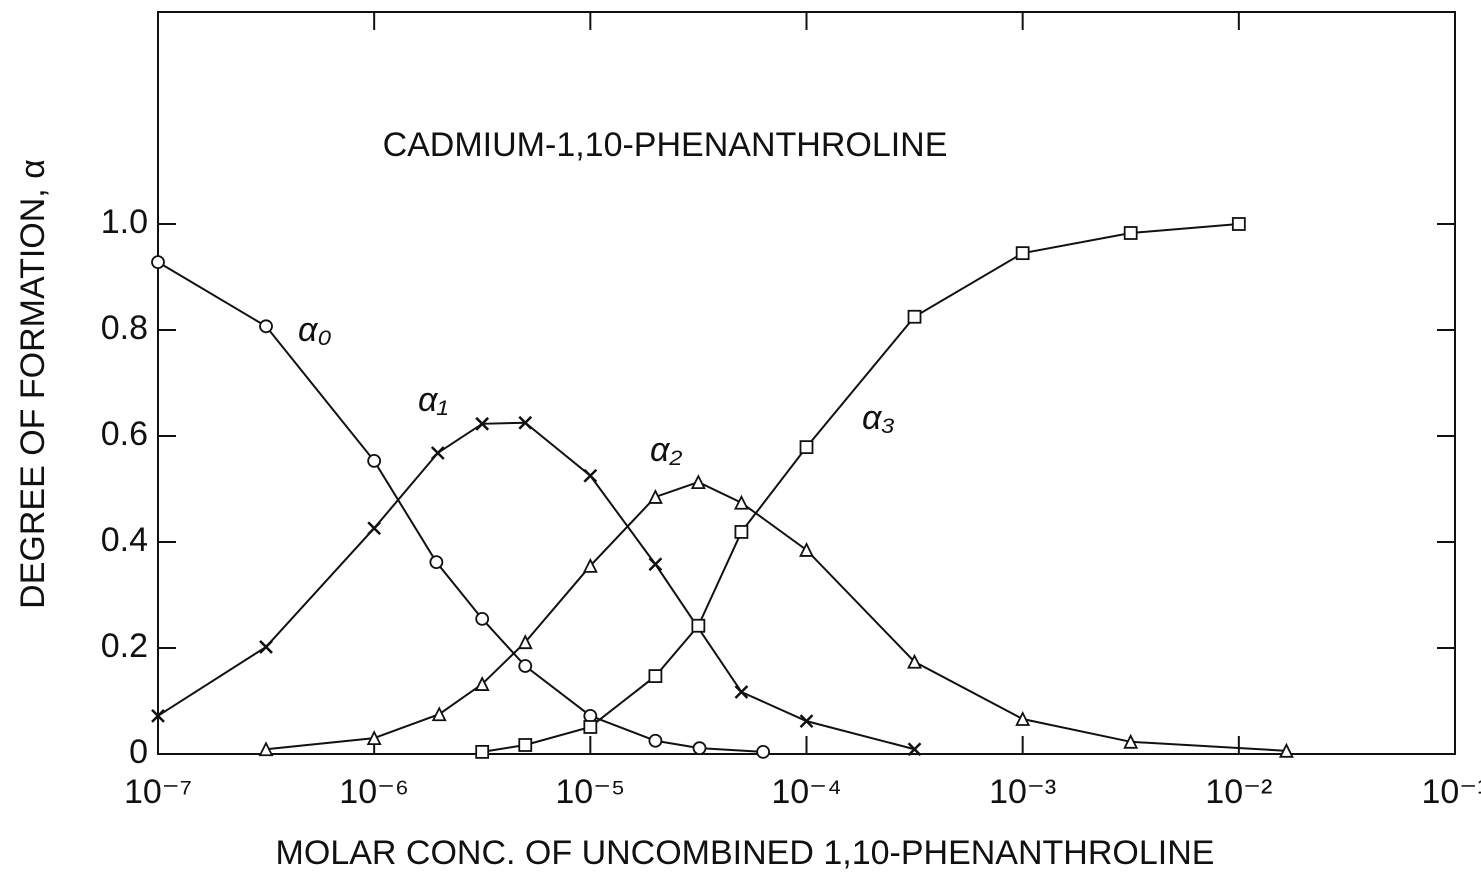 The width and height of the screenshot is (1481, 874). What do you see at coordinates (124, 434) in the screenshot?
I see `y-tick-label: 0.6` at bounding box center [124, 434].